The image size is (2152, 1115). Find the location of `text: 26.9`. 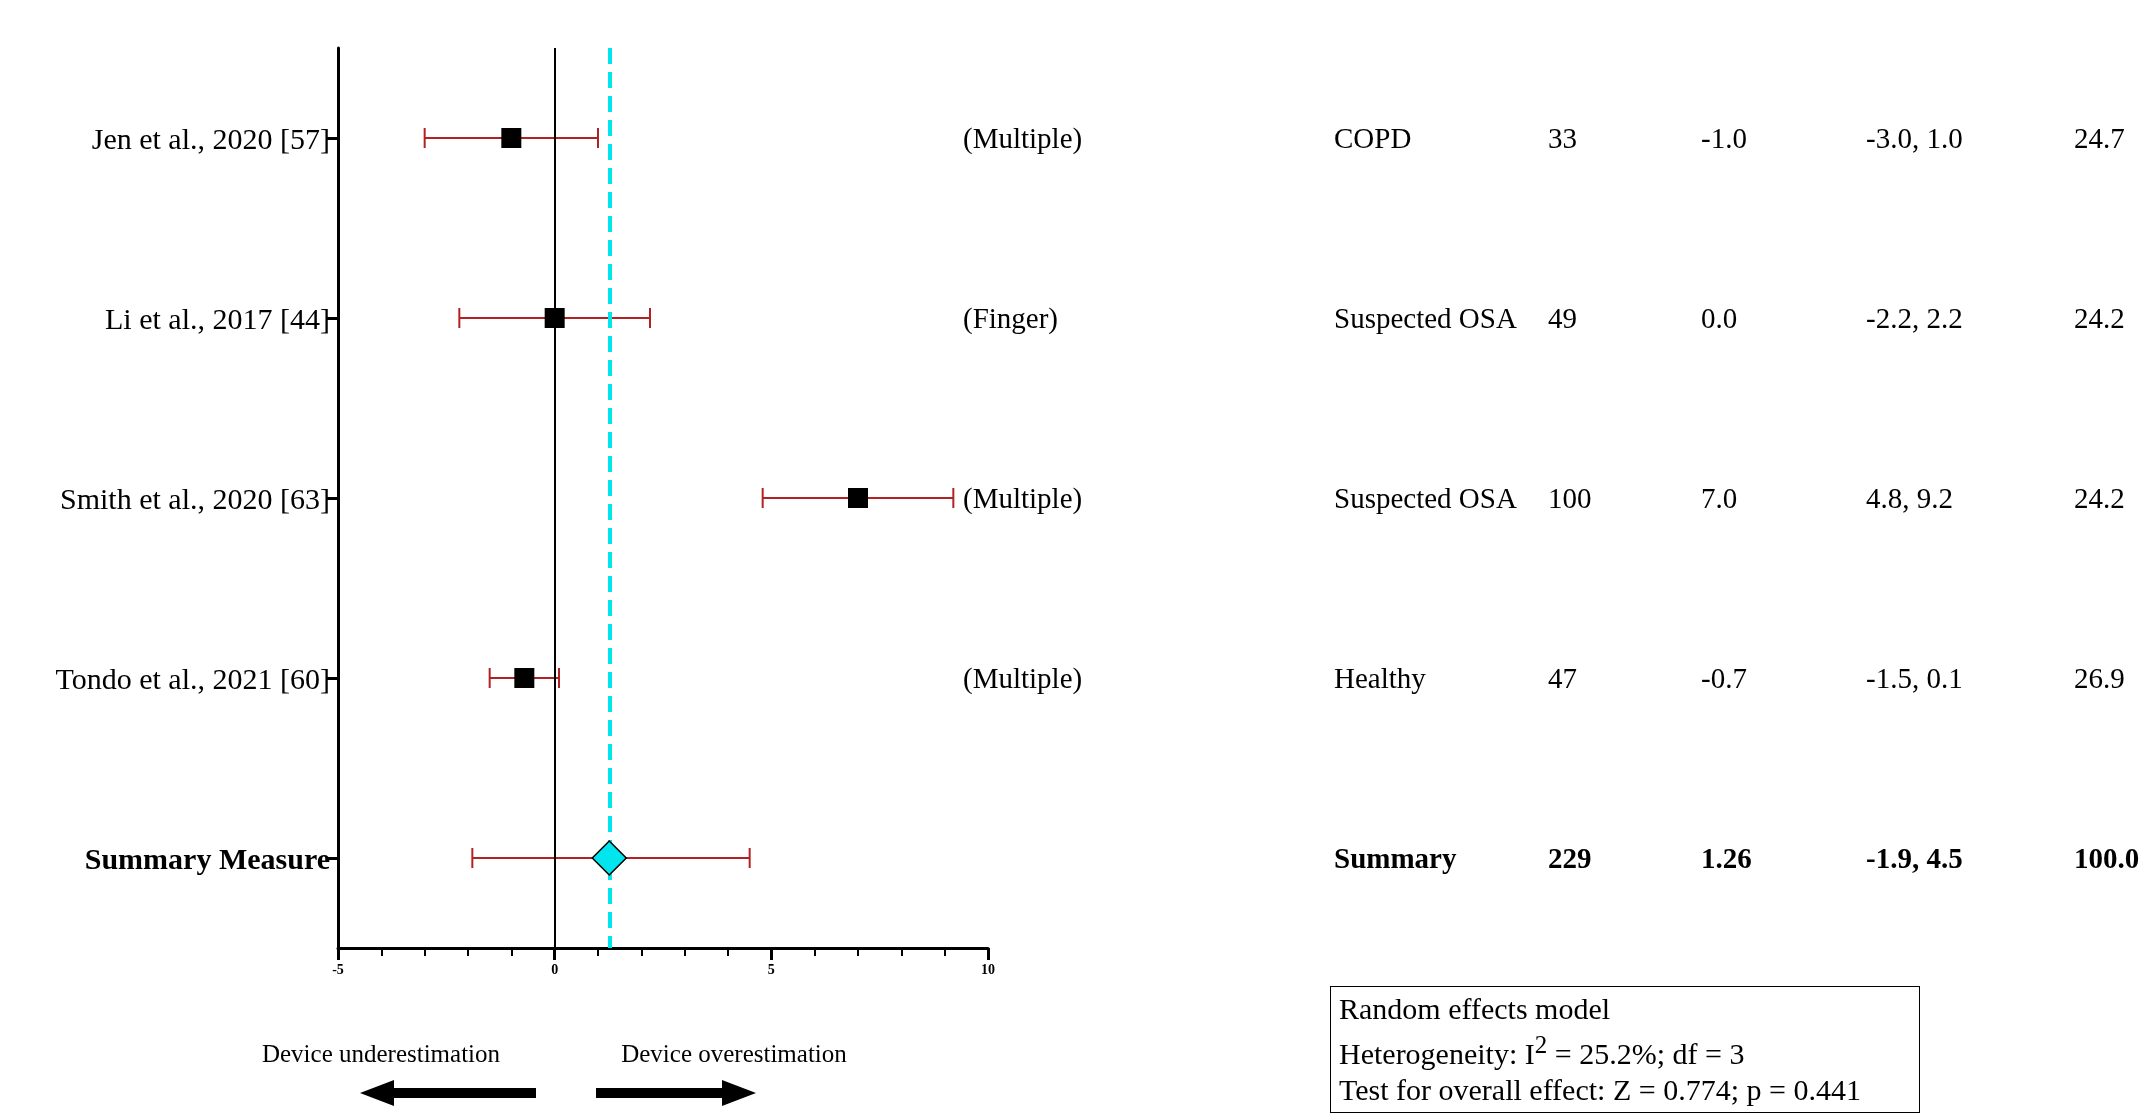

text: 26.9 is located at coordinates (2099, 678).